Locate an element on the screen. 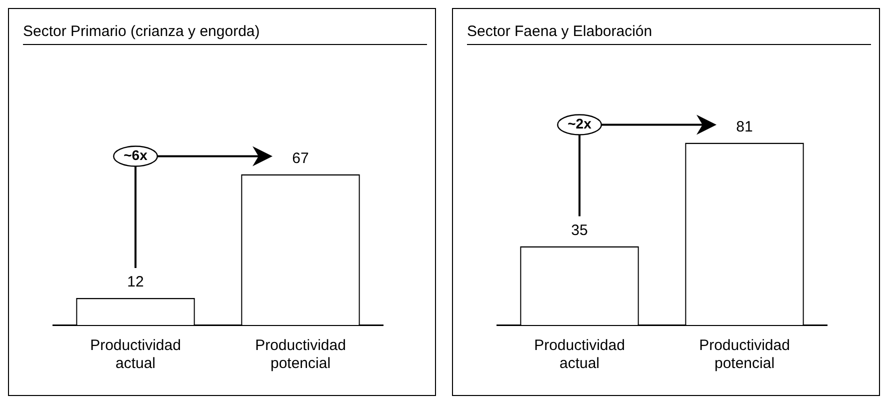 The image size is (894, 406). data-label: 35 is located at coordinates (579, 230).